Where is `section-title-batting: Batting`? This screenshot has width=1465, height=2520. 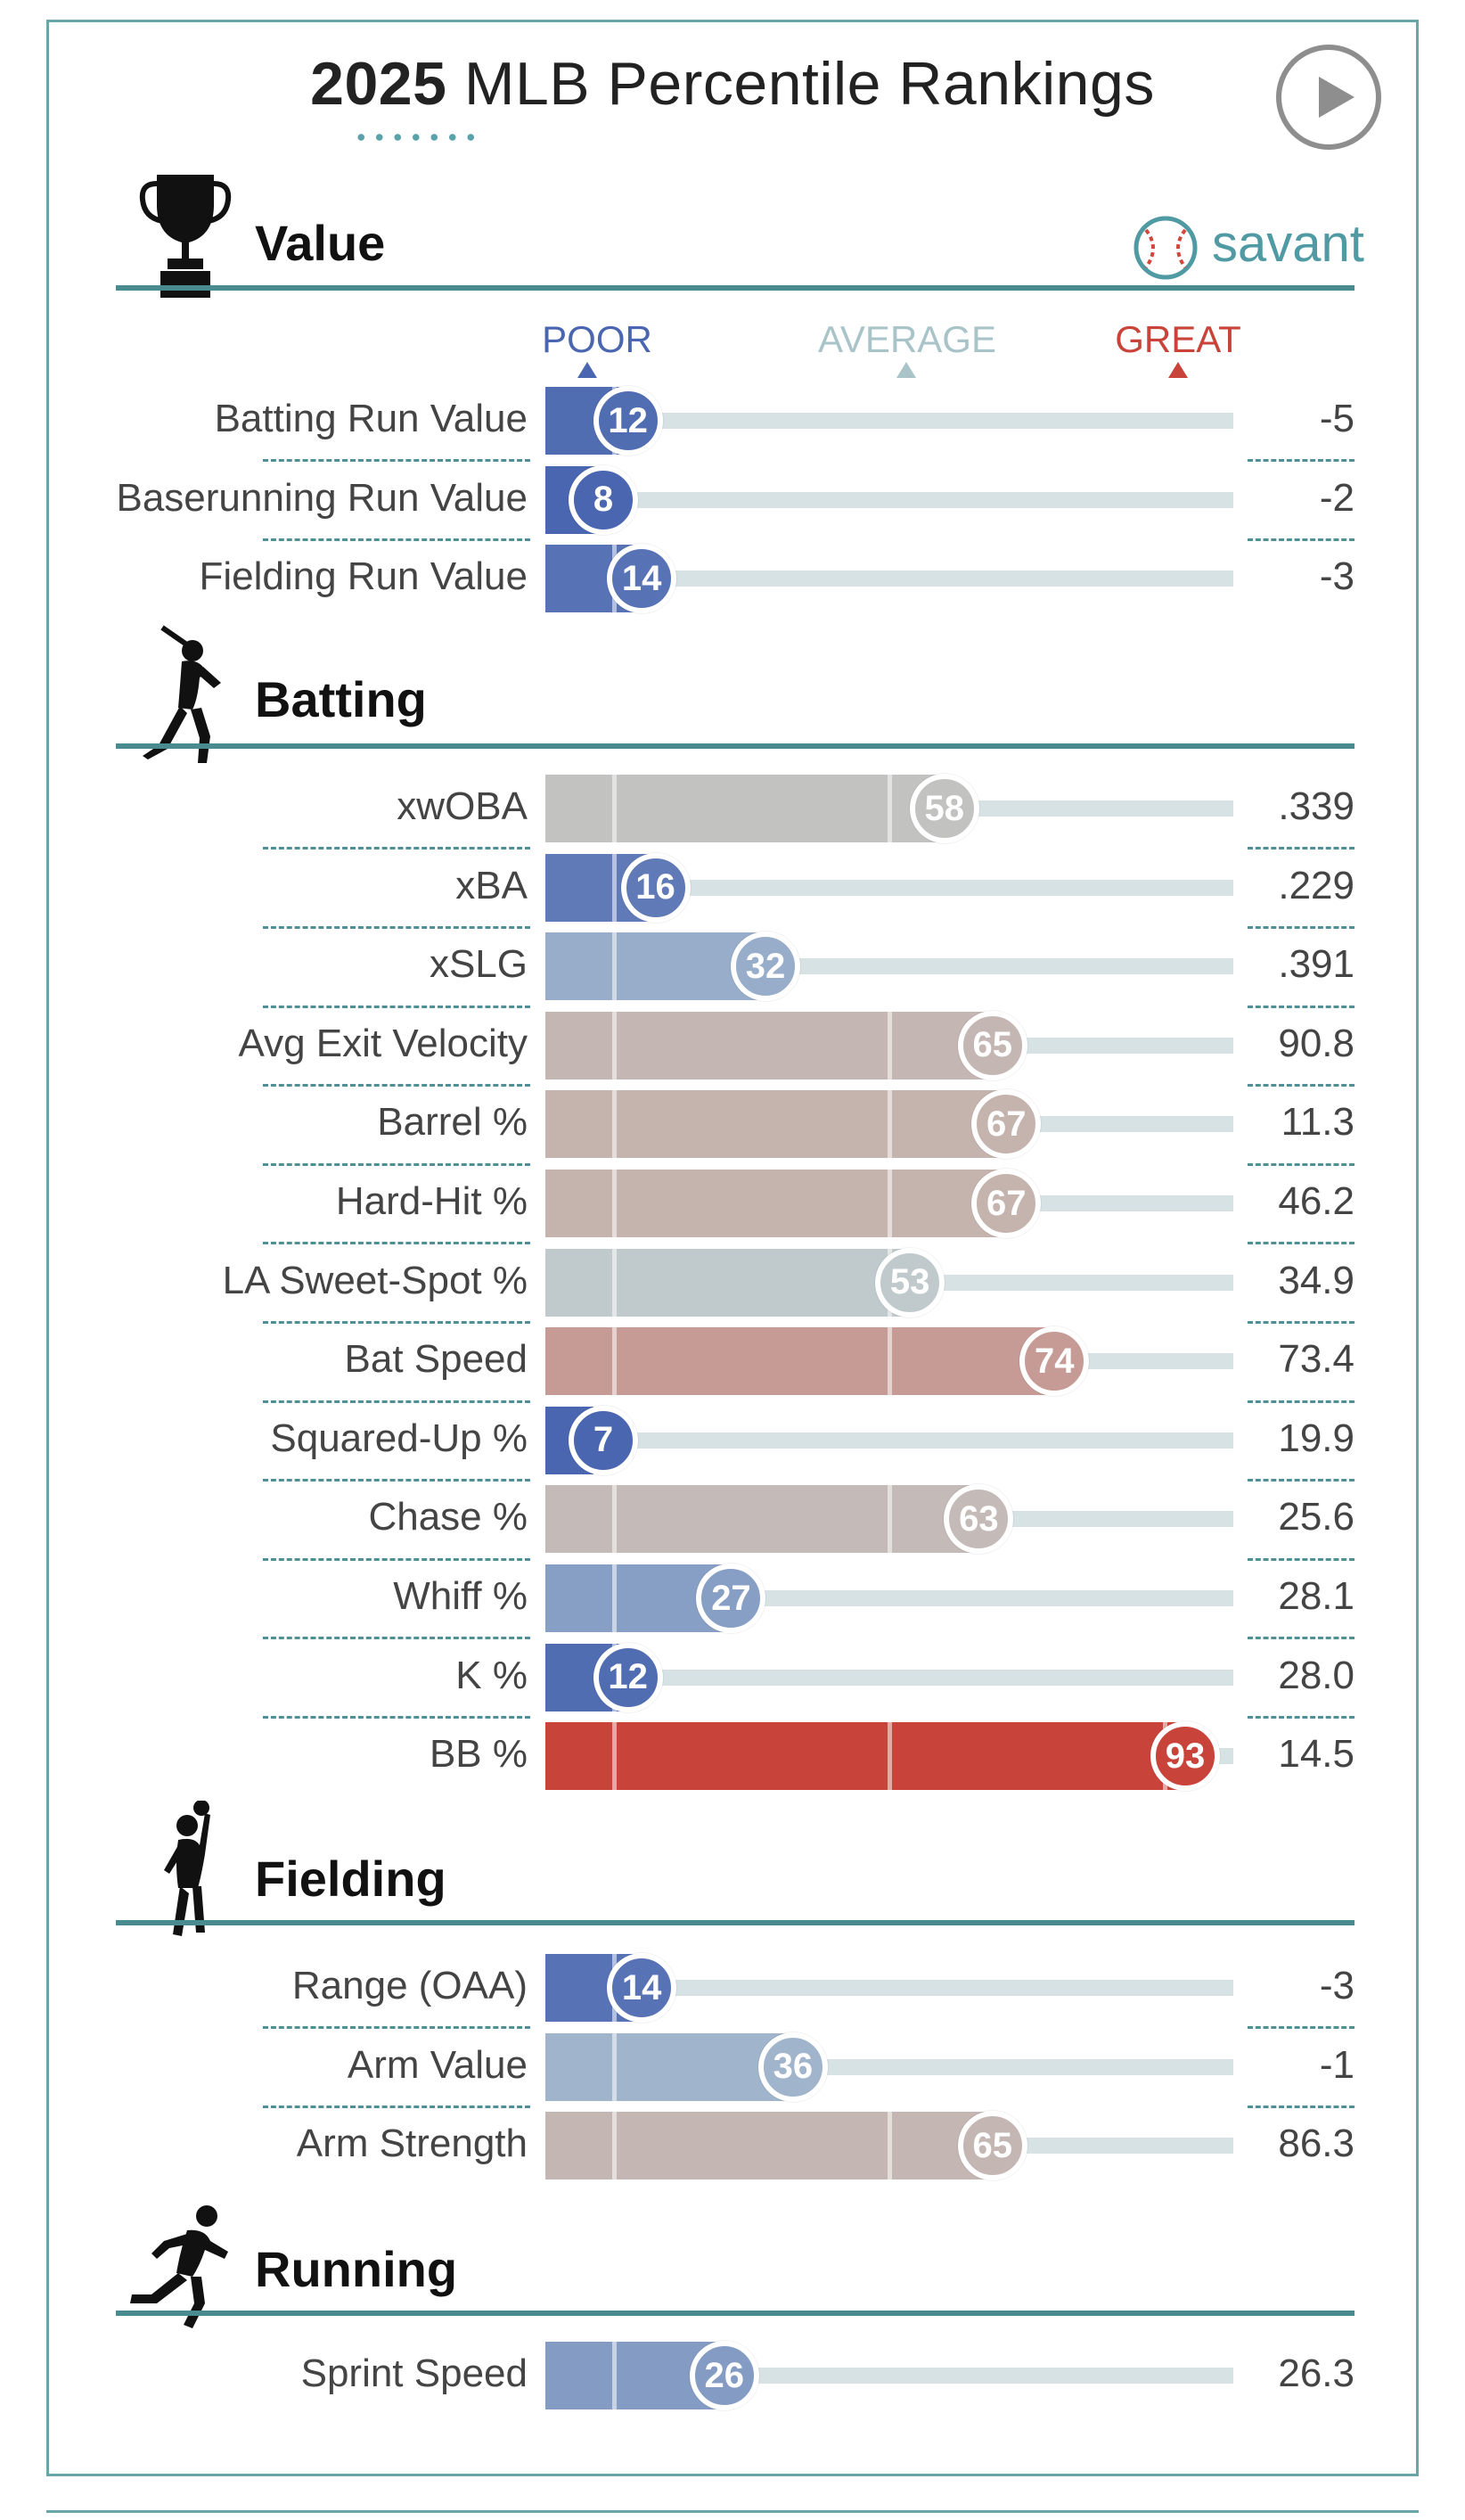
section-title-batting: Batting is located at coordinates (341, 699).